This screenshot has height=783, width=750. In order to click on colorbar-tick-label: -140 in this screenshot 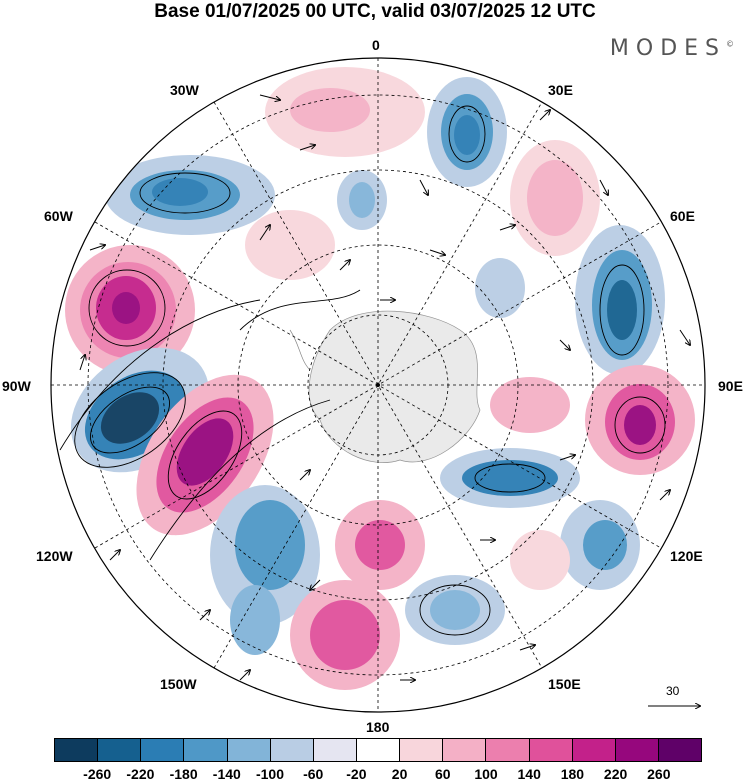, I will do `click(226, 774)`.